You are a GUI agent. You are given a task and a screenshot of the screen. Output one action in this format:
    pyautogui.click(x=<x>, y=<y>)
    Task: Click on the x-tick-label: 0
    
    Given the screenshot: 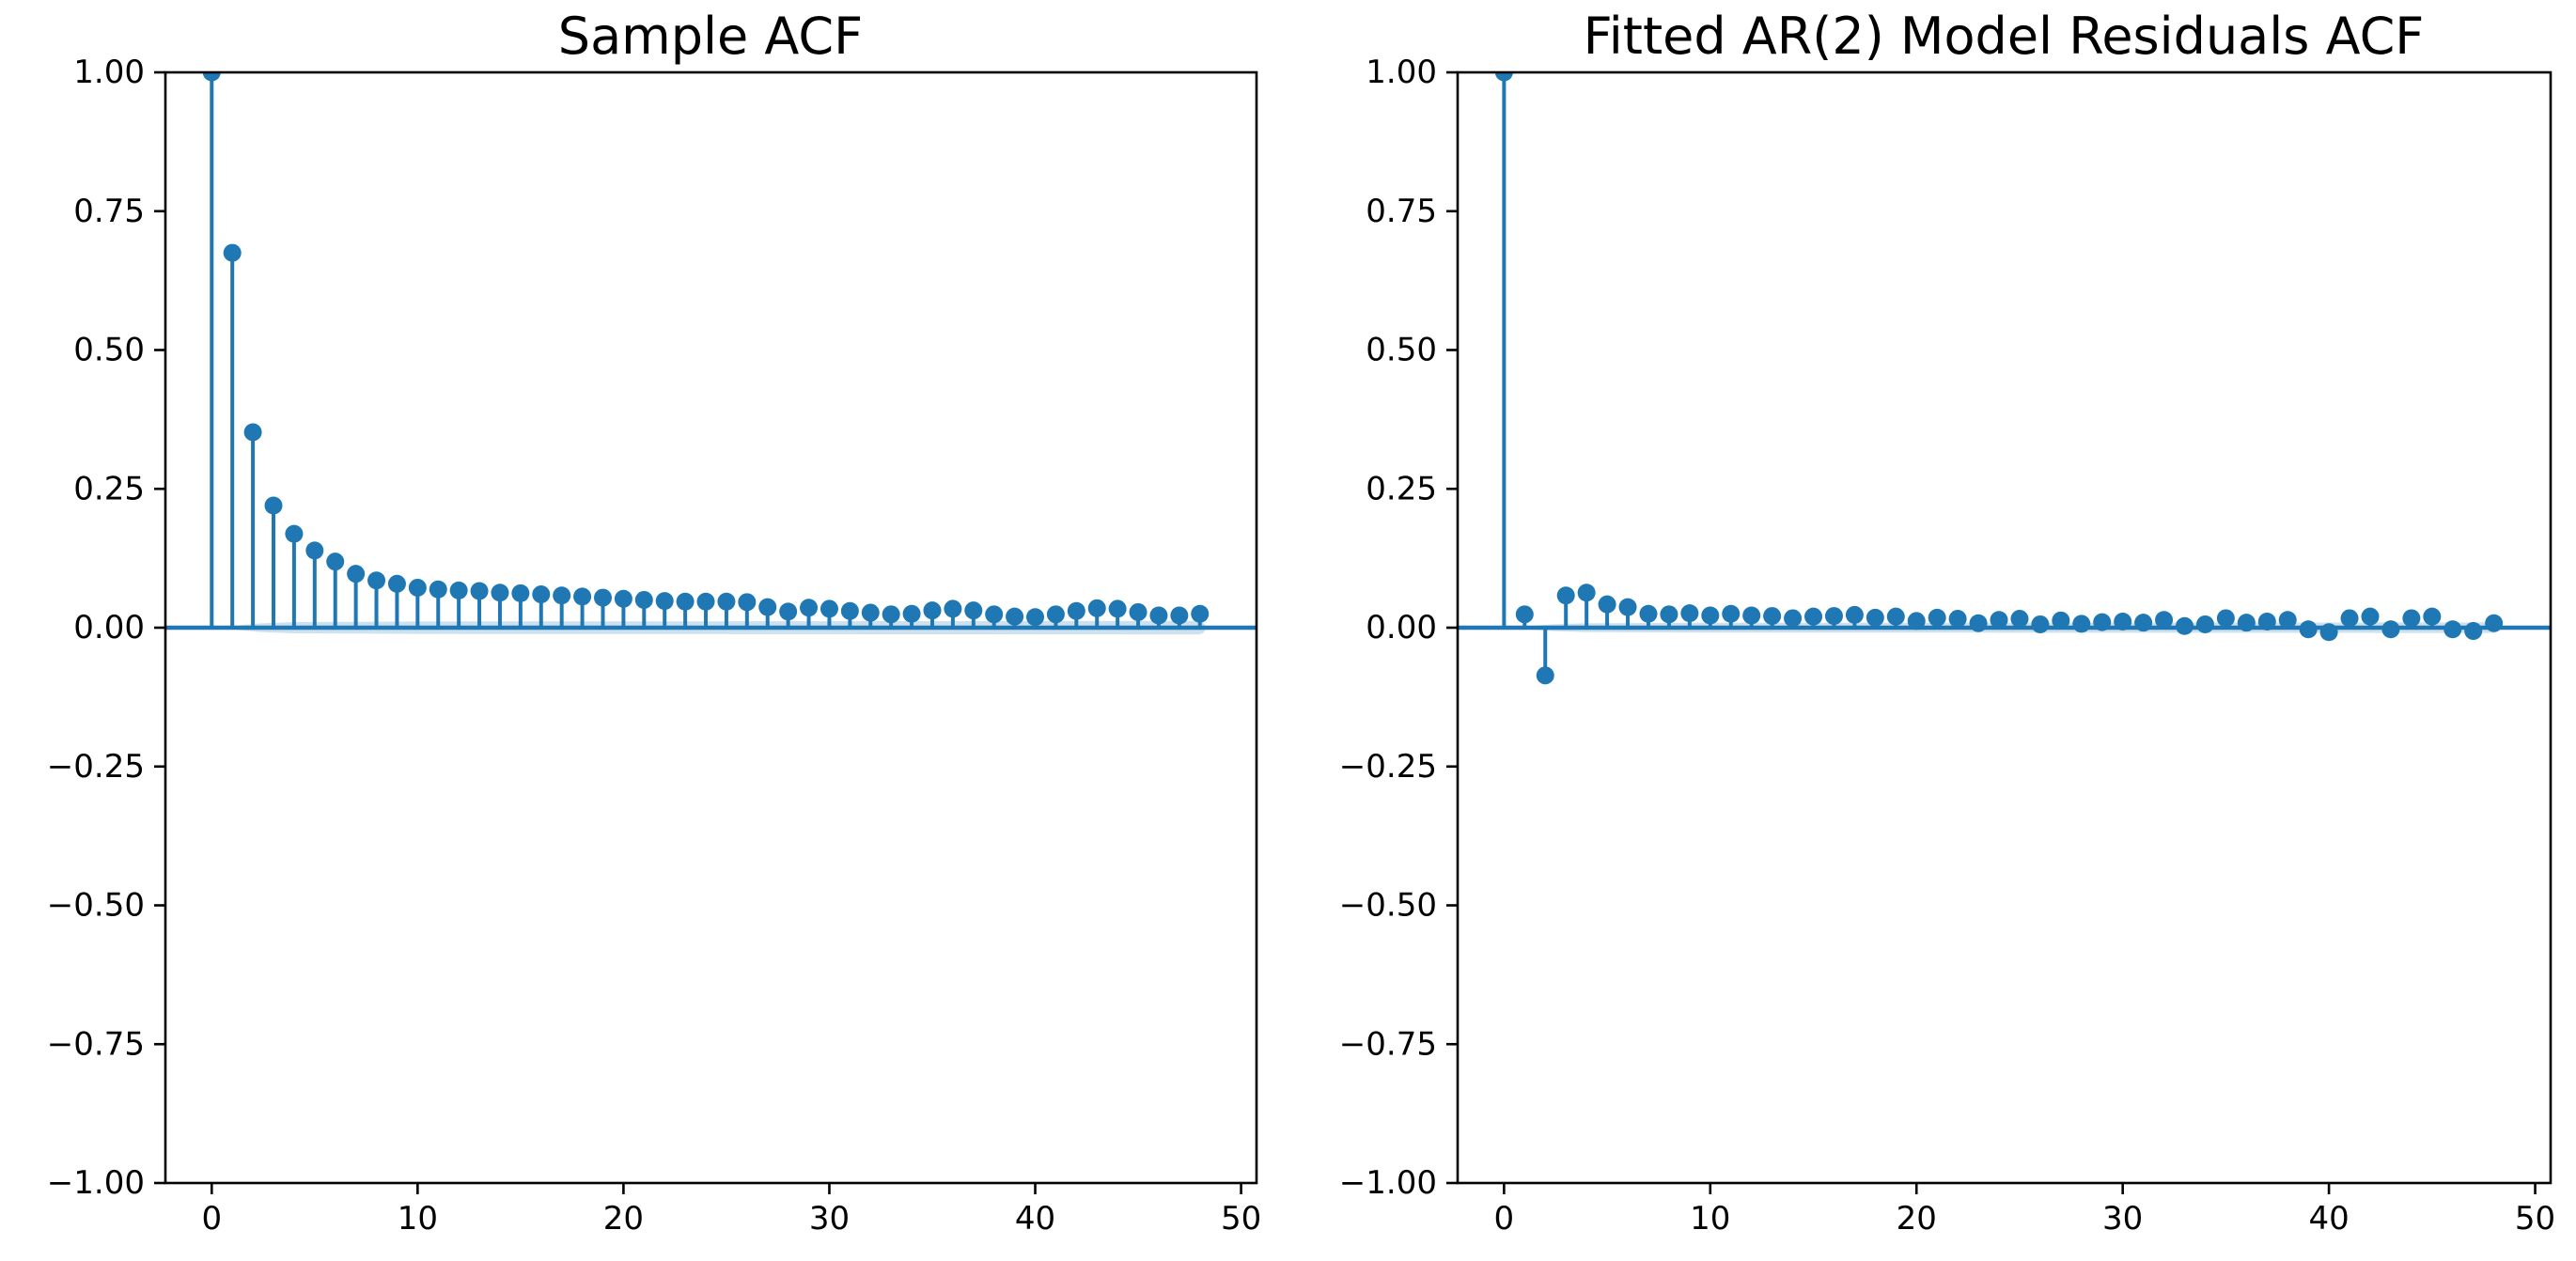 What is the action you would take?
    pyautogui.click(x=211, y=1219)
    